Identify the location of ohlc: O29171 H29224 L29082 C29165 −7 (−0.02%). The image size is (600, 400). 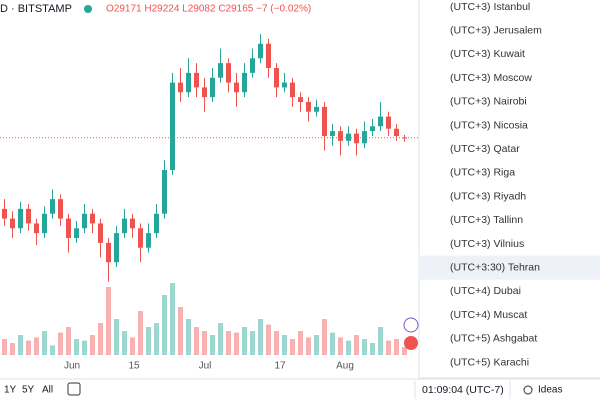
(208, 9).